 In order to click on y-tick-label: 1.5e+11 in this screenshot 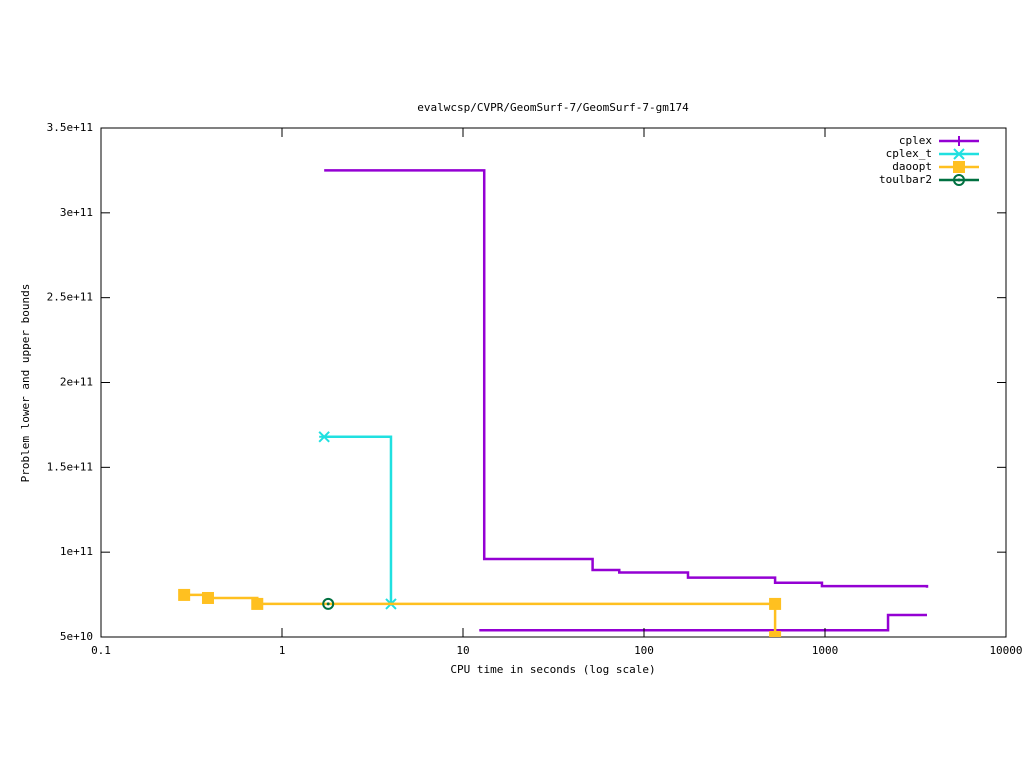, I will do `click(70, 466)`.